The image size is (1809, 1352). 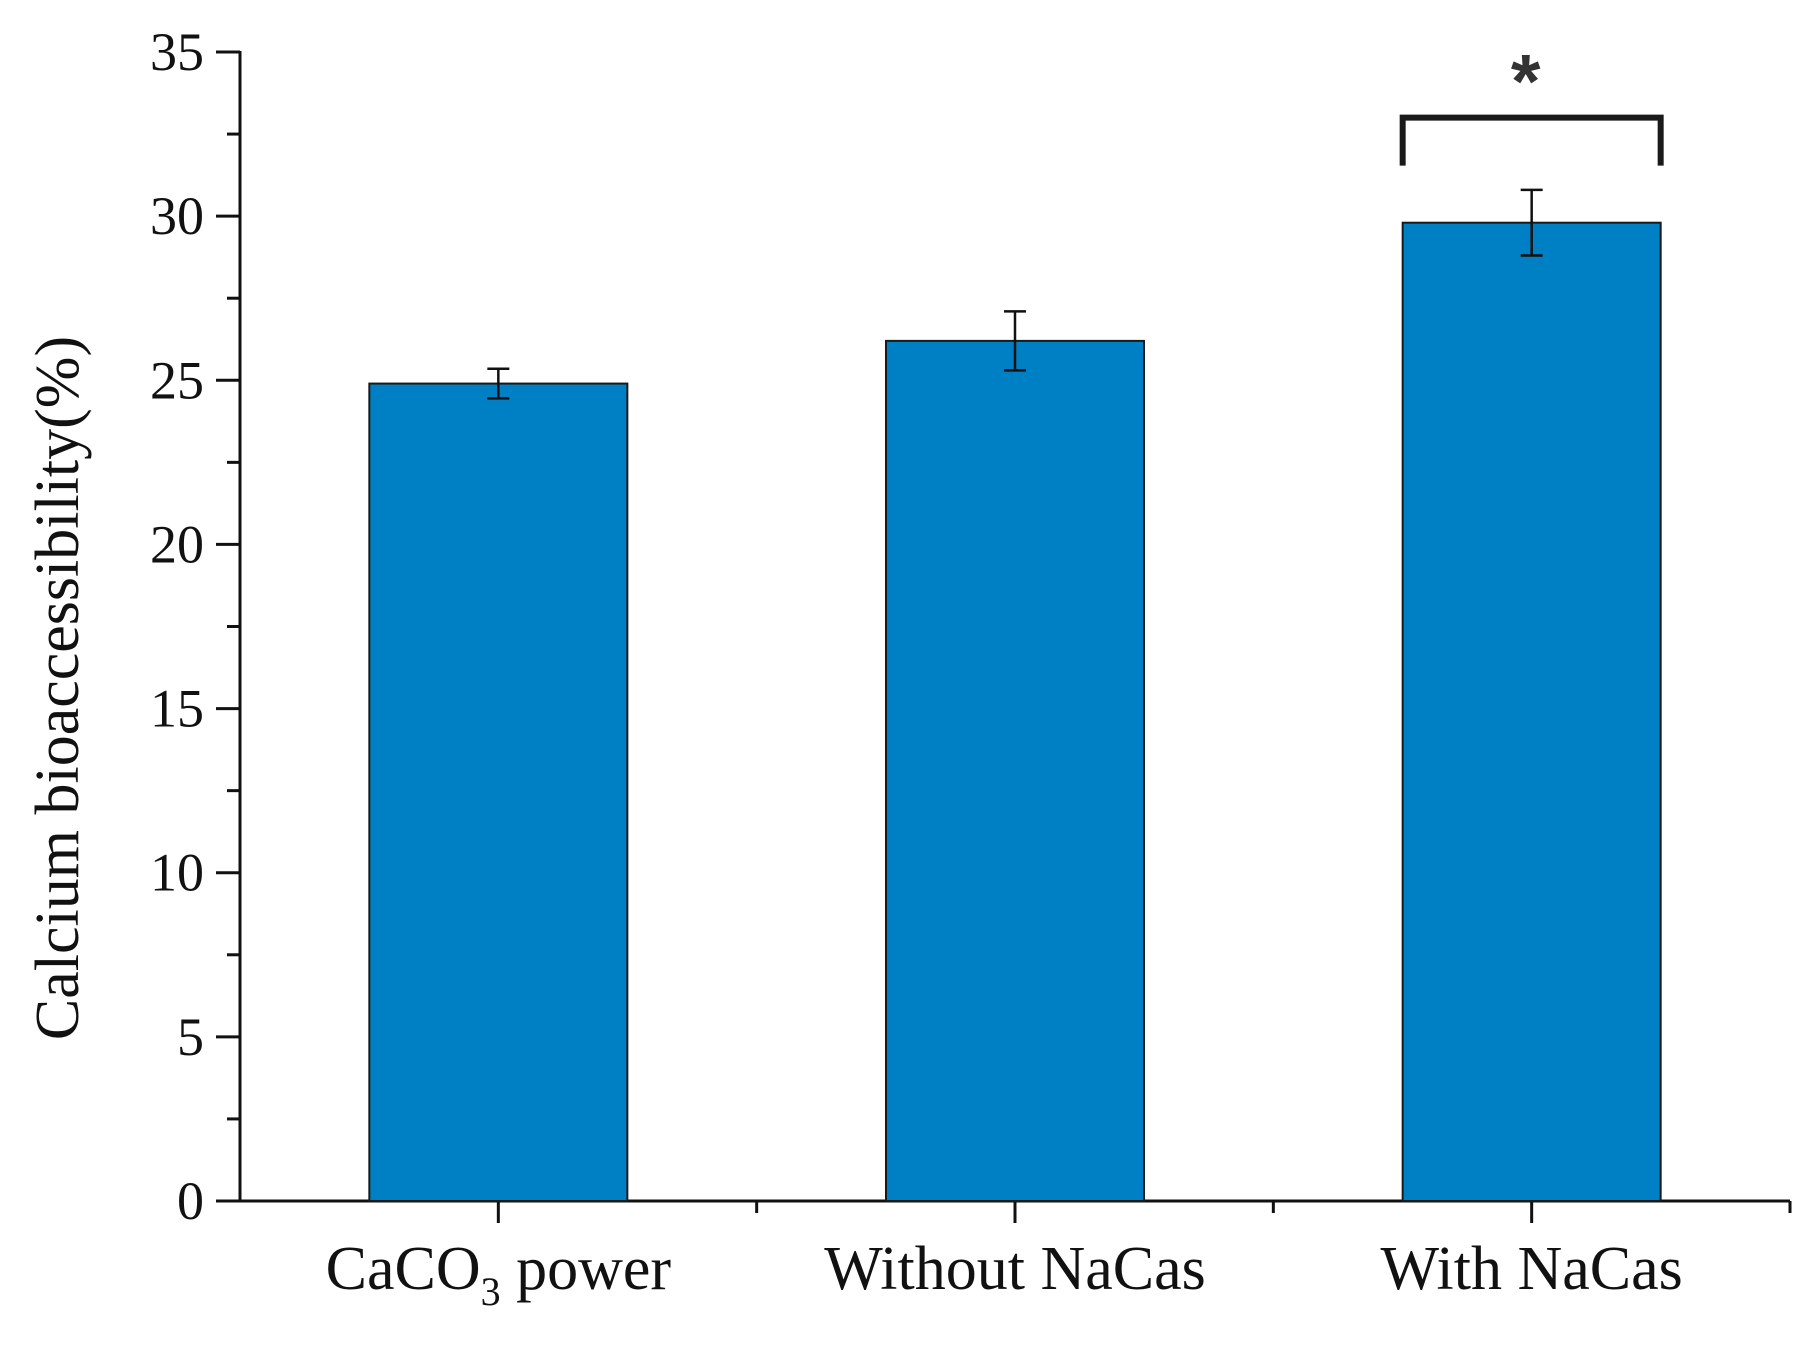 I want to click on y-tick-label: 25, so click(x=177, y=380).